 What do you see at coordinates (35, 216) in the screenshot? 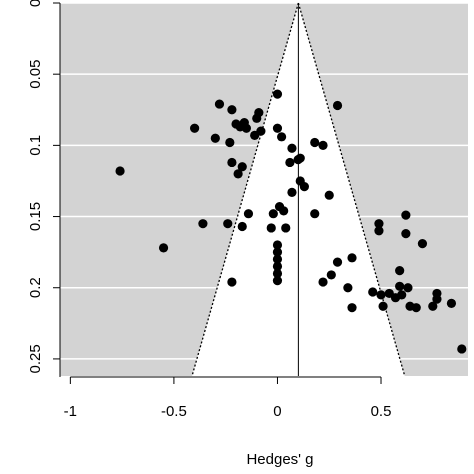
I see `y-tick-label-3: 0.15` at bounding box center [35, 216].